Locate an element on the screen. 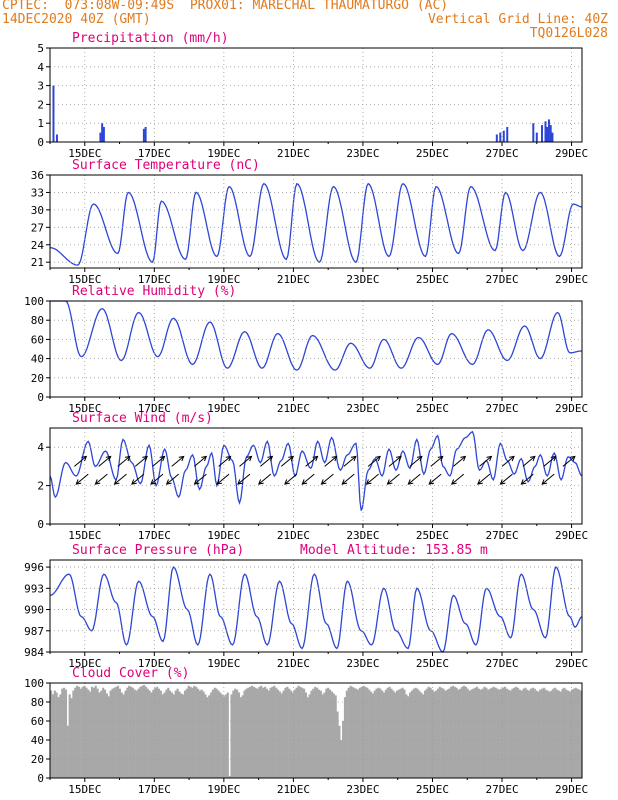 This screenshot has width=618, height=800. panel-frame is located at coordinates (316, 606).